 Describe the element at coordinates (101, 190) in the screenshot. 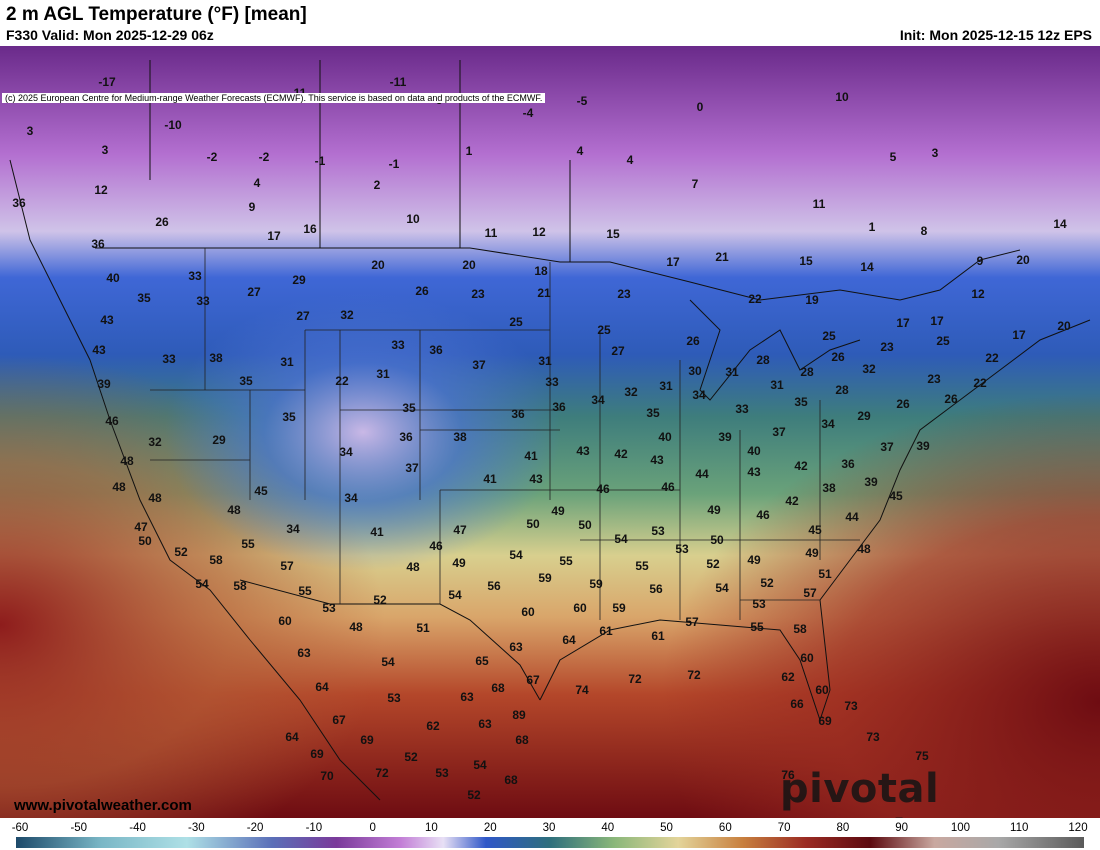

I see `temperature-label: 12` at that location.